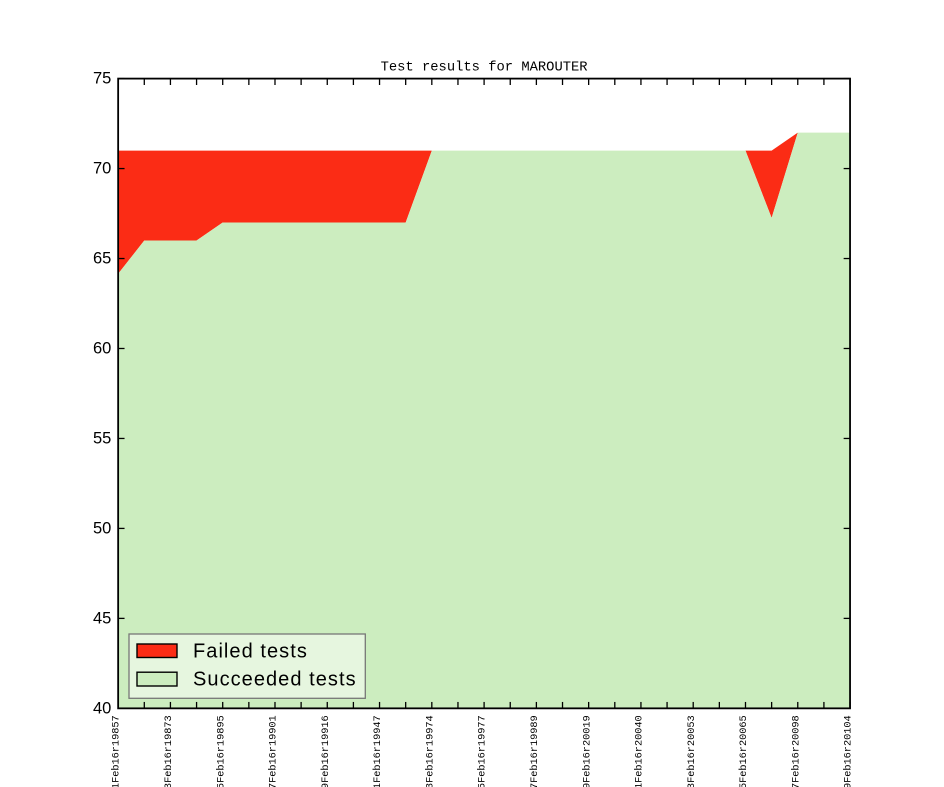 This screenshot has height=787, width=944. I want to click on svg-text: Failed tests, so click(250, 652).